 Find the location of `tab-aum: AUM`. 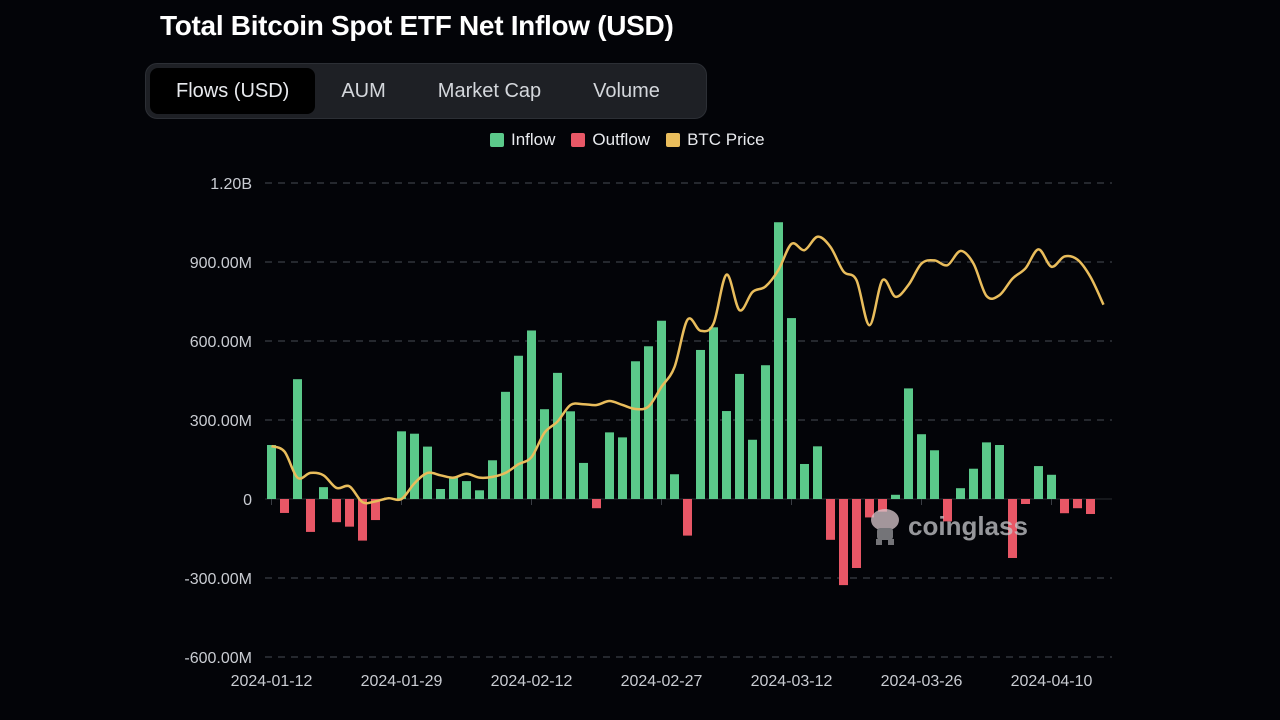

tab-aum: AUM is located at coordinates (363, 90).